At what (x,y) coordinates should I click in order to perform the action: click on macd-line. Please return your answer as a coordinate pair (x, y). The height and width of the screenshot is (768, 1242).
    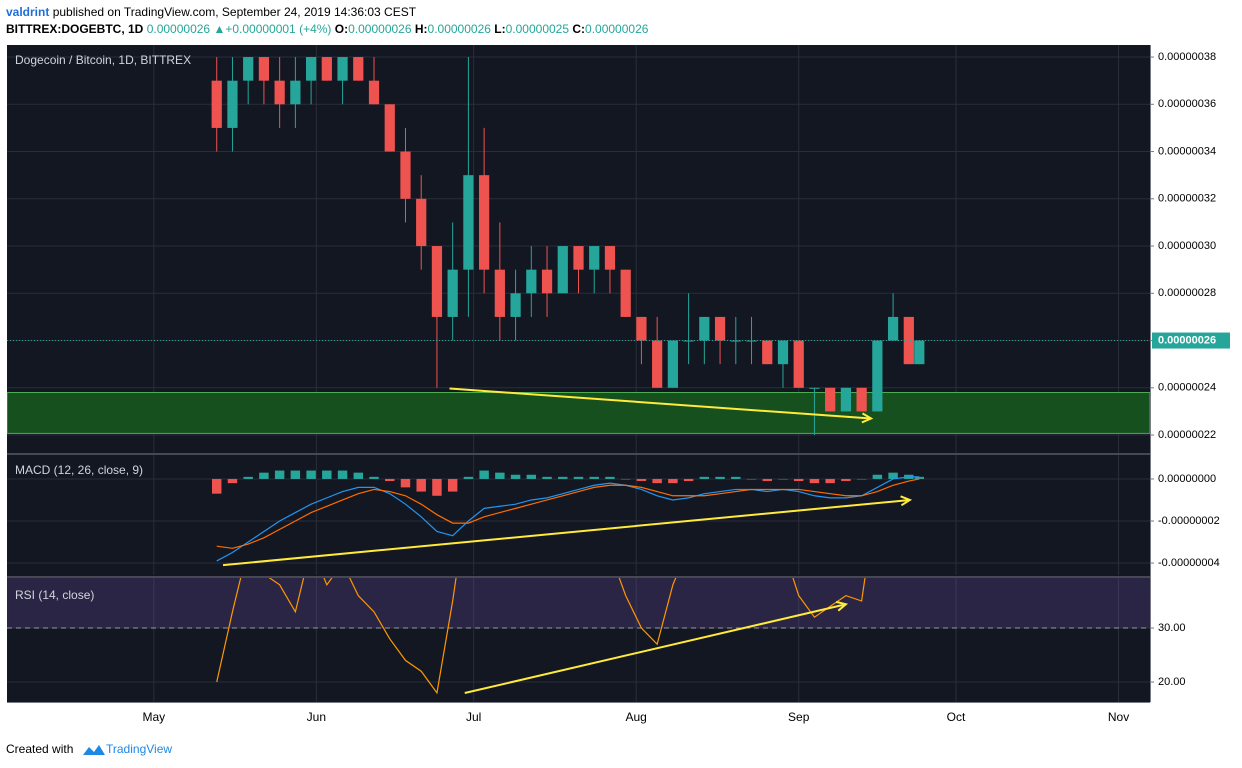
    Looking at the image, I should click on (568, 519).